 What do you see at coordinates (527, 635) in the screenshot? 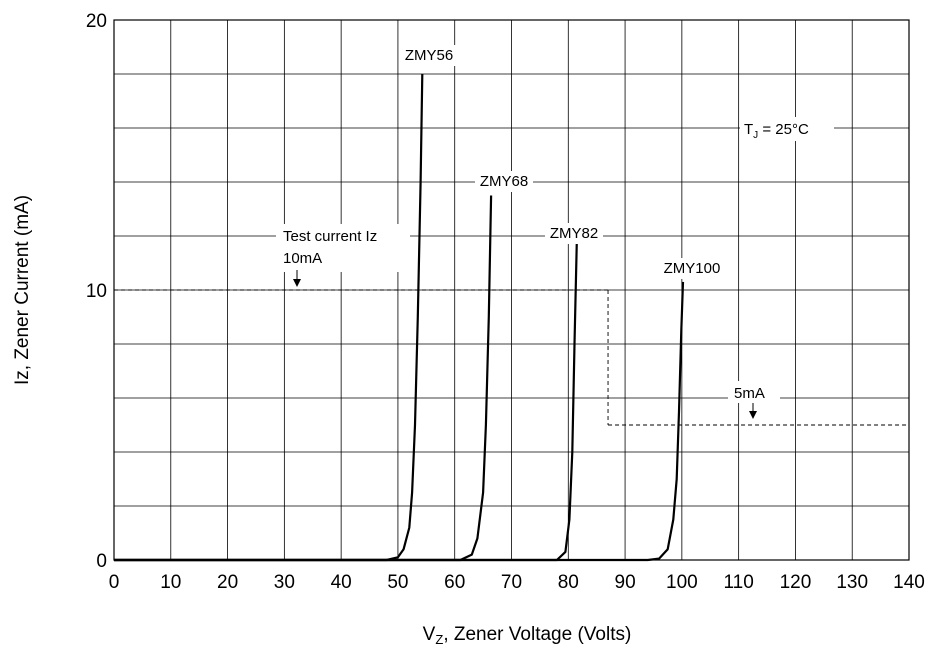
I see `x-axis-label: VZ, Zener Voltage (Volts)` at bounding box center [527, 635].